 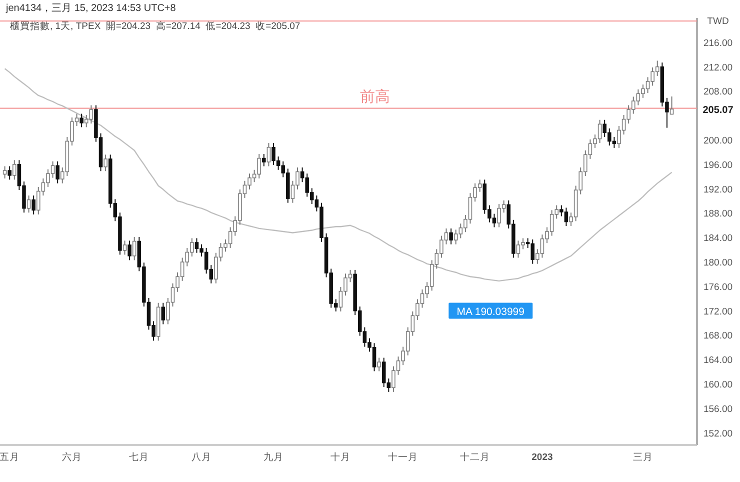 I want to click on x-tick-label: 十月, so click(x=340, y=457).